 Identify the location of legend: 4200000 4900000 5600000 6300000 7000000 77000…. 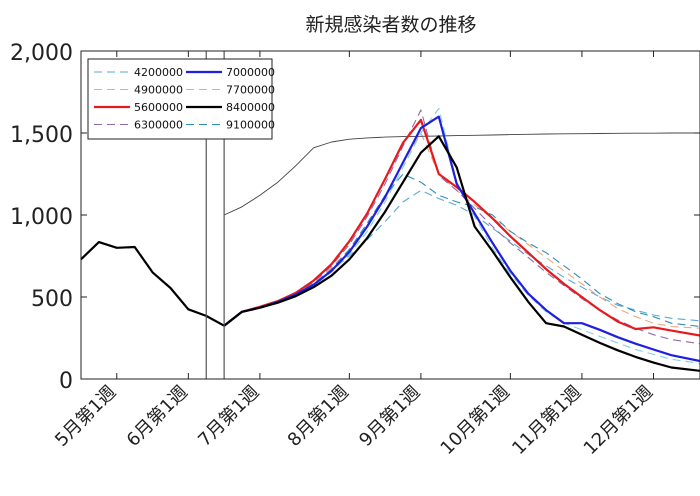
(181, 99).